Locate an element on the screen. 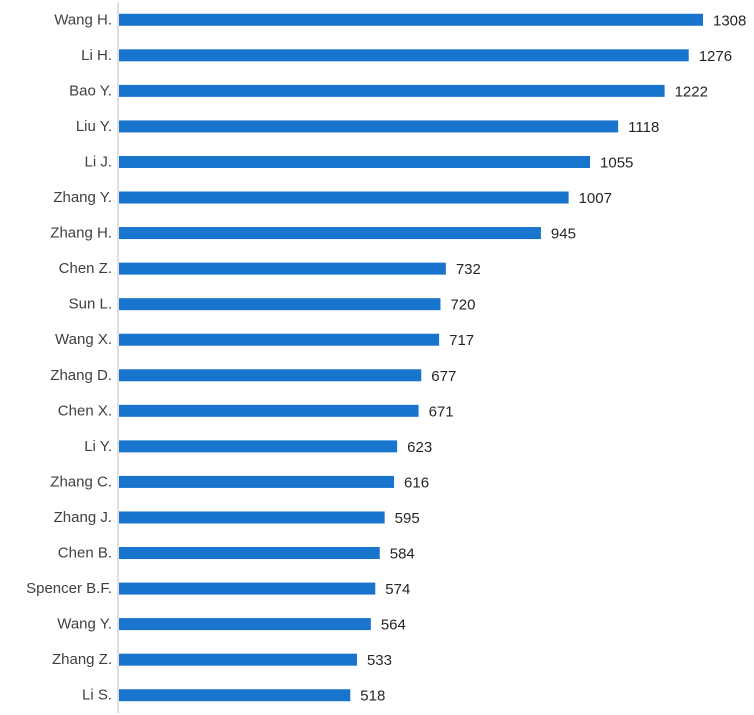  value-label-3: 1118 is located at coordinates (643, 127).